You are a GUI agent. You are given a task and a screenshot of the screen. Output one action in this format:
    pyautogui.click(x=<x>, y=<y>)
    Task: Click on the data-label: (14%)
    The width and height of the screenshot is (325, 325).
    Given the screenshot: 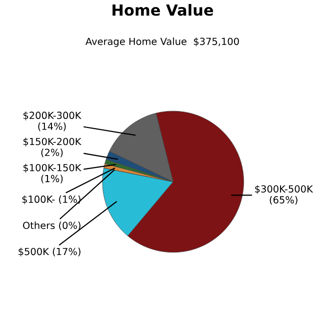 What is the action you would take?
    pyautogui.click(x=52, y=127)
    